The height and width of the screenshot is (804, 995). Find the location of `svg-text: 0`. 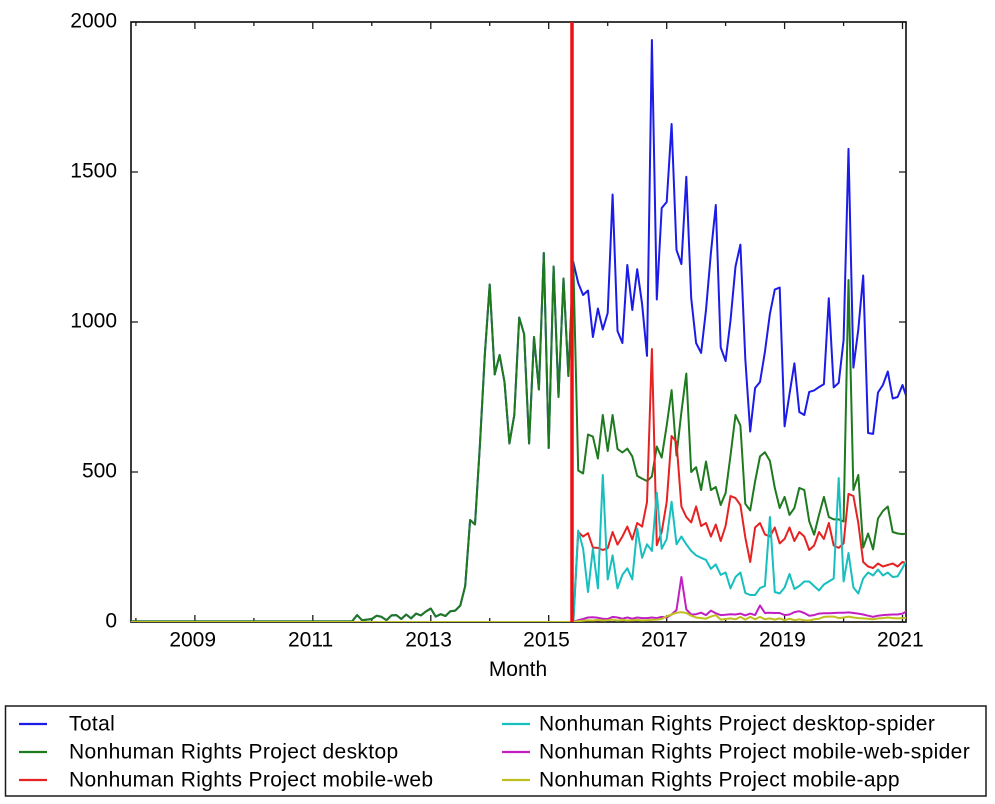

svg-text: 0 is located at coordinates (111, 621).